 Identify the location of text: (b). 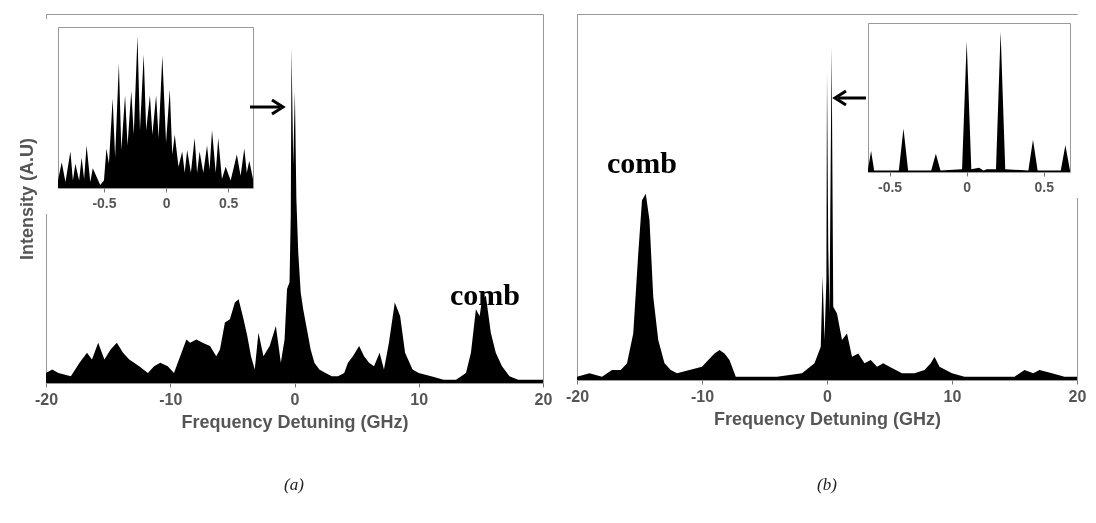
(827, 485).